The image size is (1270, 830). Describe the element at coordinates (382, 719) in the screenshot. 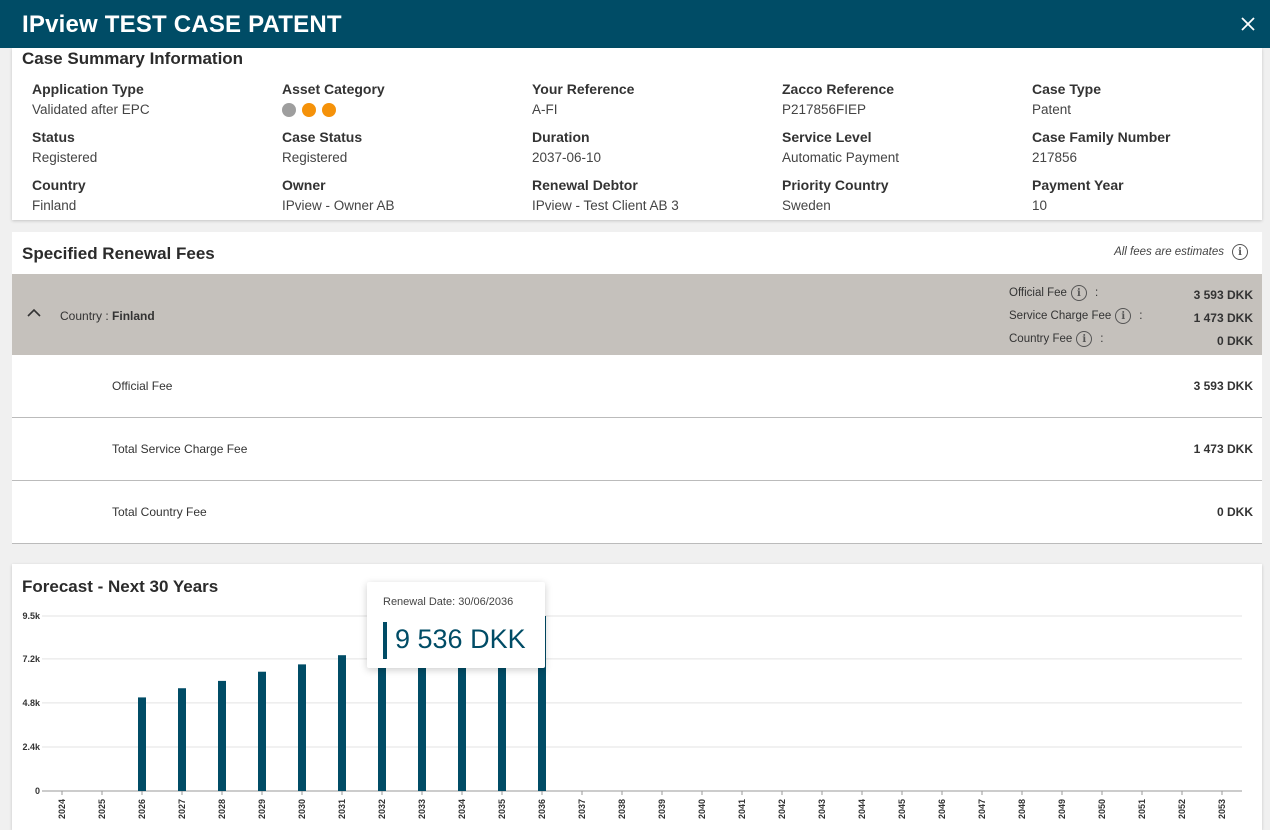

I see `bar-2032` at that location.